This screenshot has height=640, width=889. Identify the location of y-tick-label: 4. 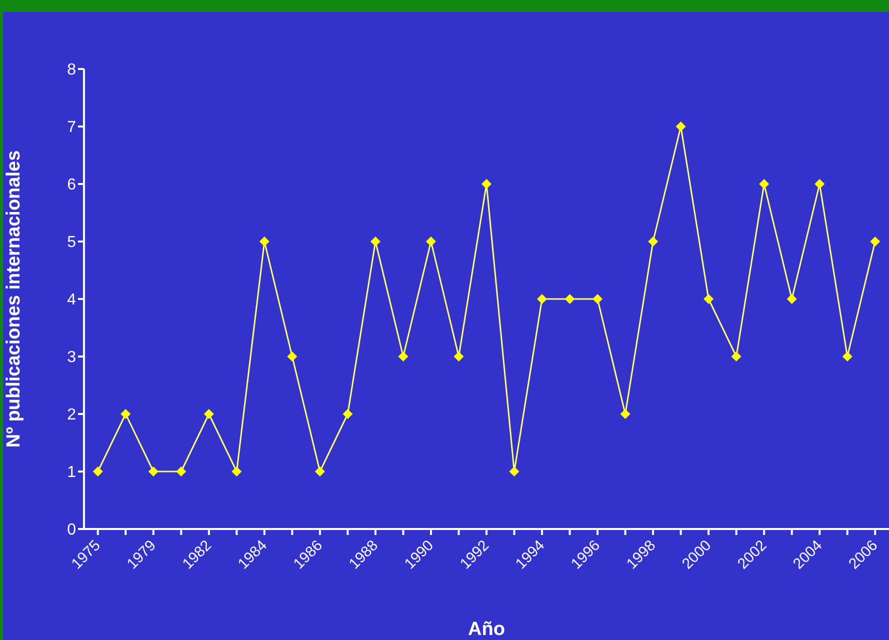
(71, 300).